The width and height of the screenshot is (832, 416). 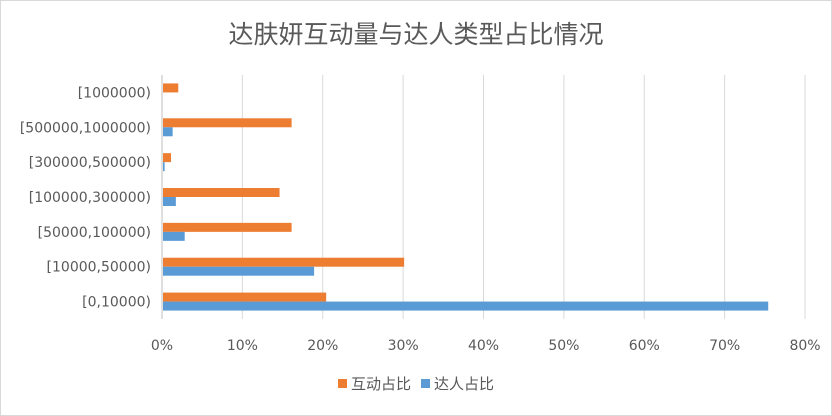 What do you see at coordinates (114, 93) in the screenshot?
I see `category-label: [1000000)` at bounding box center [114, 93].